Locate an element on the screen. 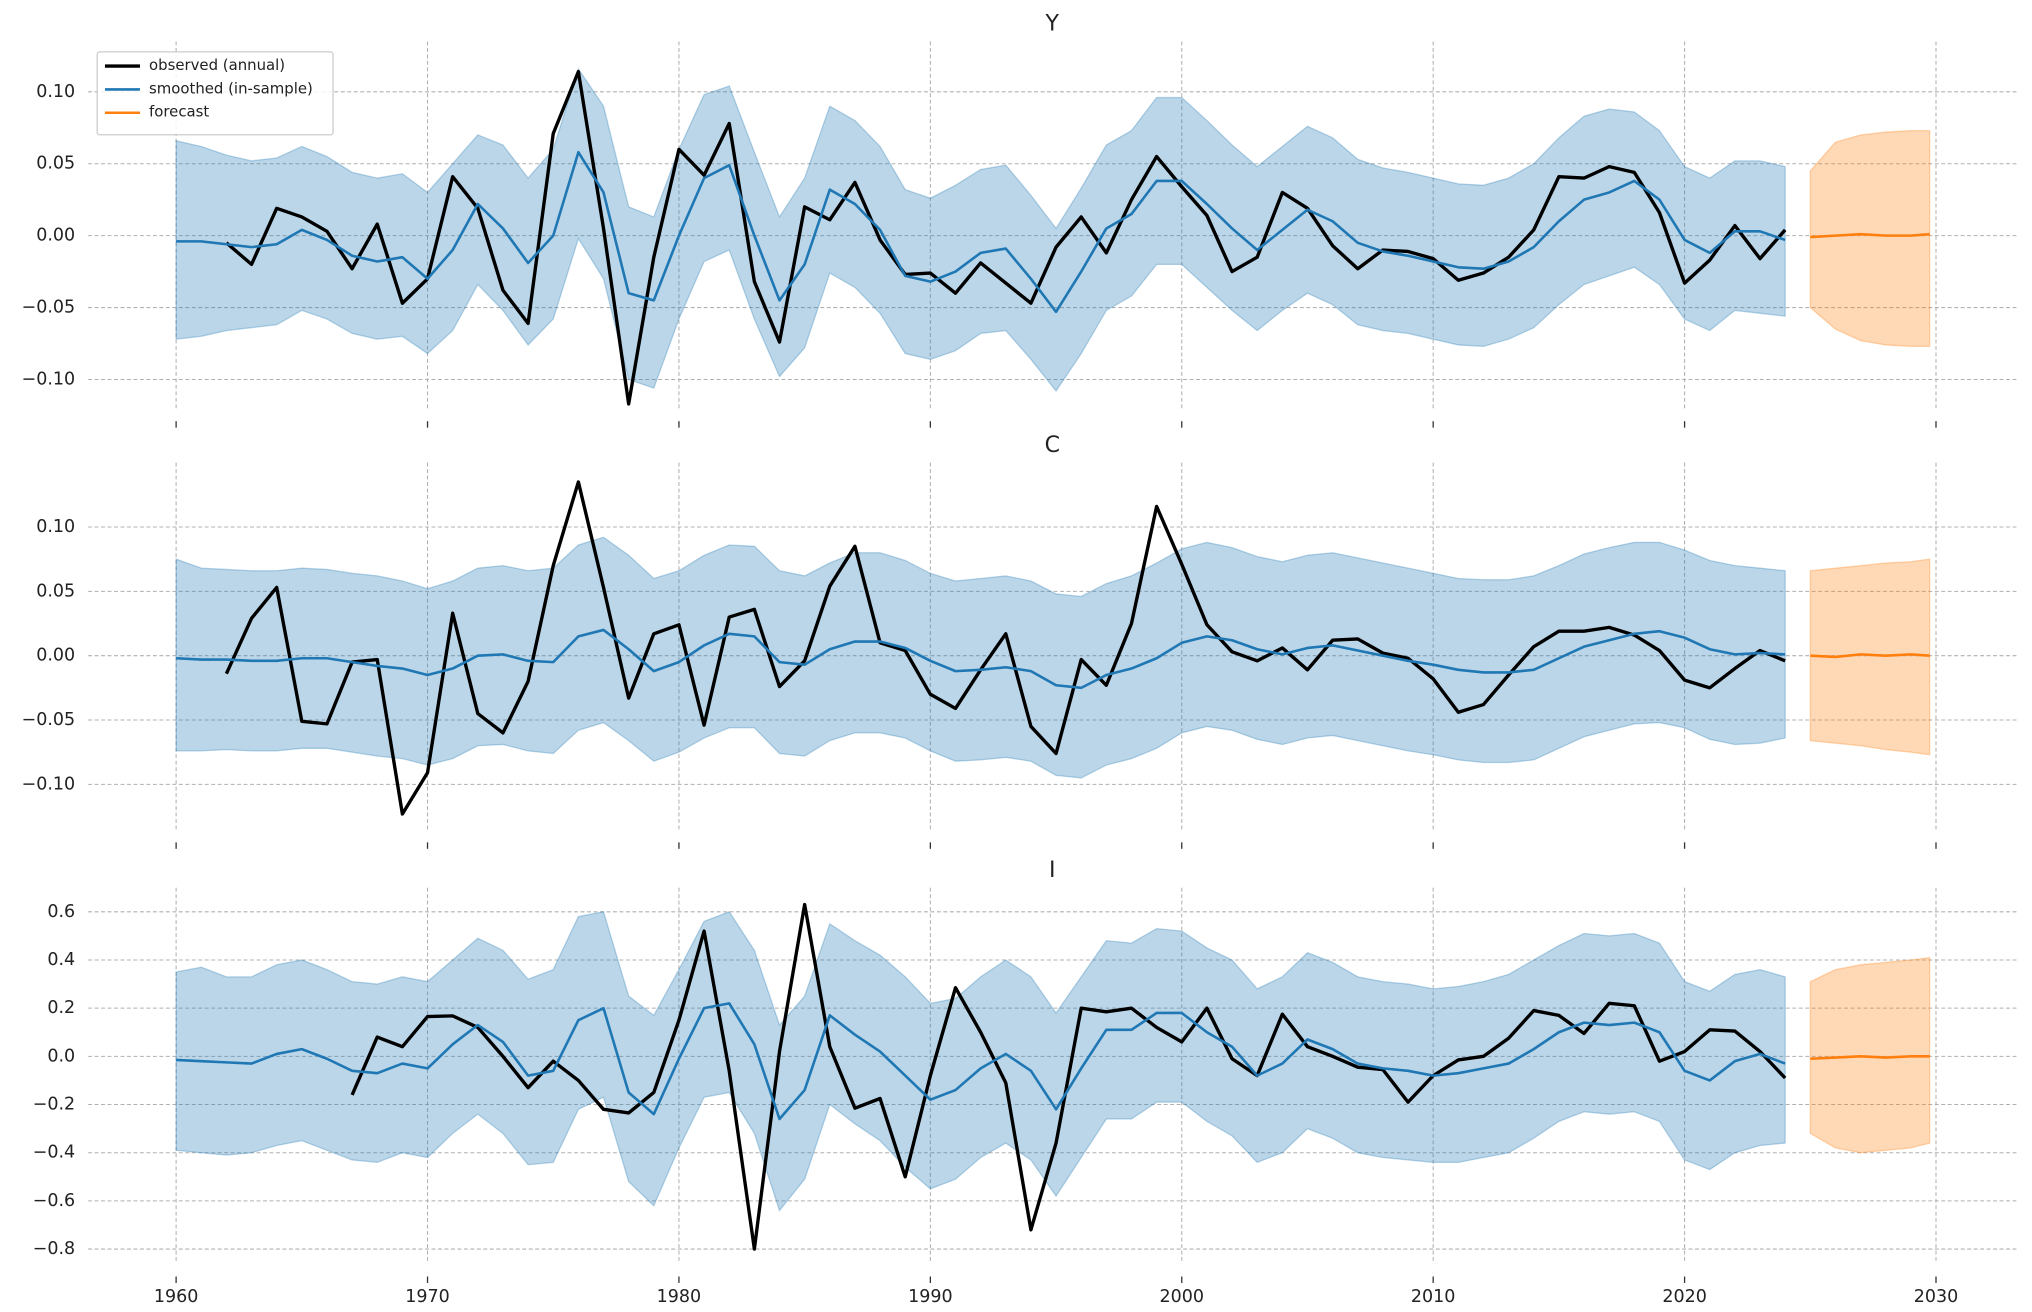 This screenshot has width=2032, height=1312. y-tick-label: −0.8 is located at coordinates (54, 1249).